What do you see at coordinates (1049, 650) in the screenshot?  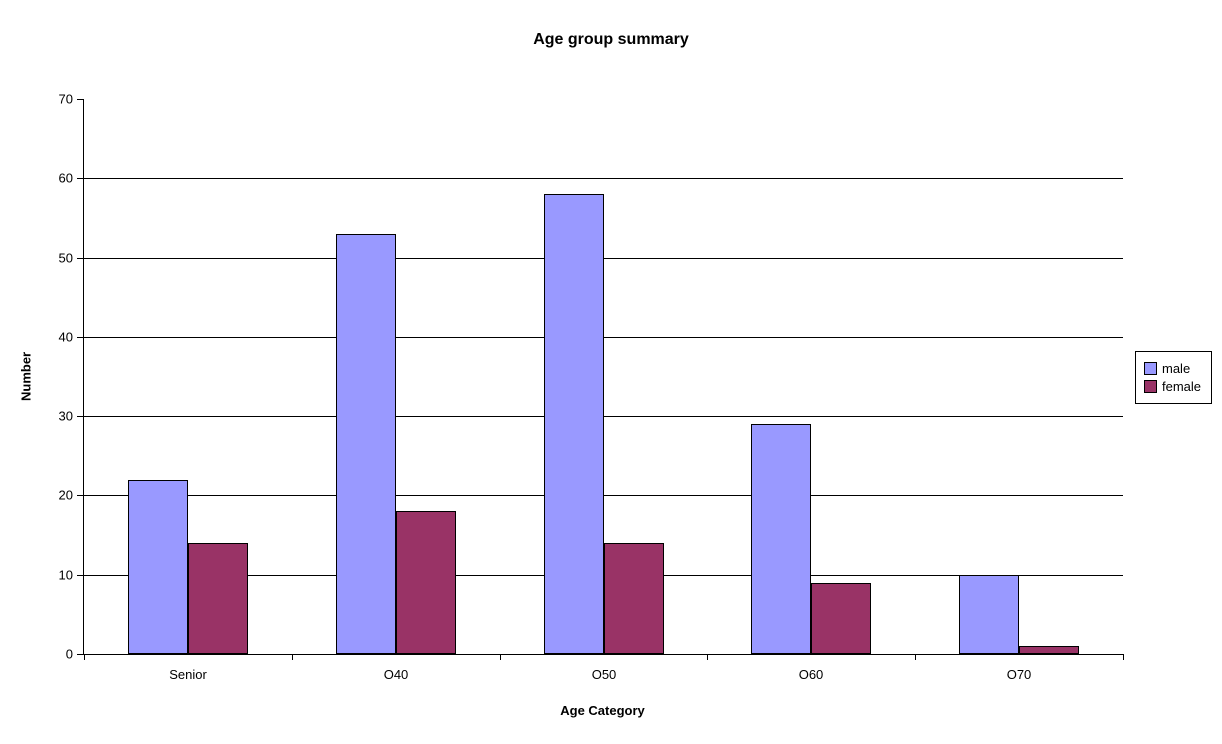 I see `bar-female-o70` at bounding box center [1049, 650].